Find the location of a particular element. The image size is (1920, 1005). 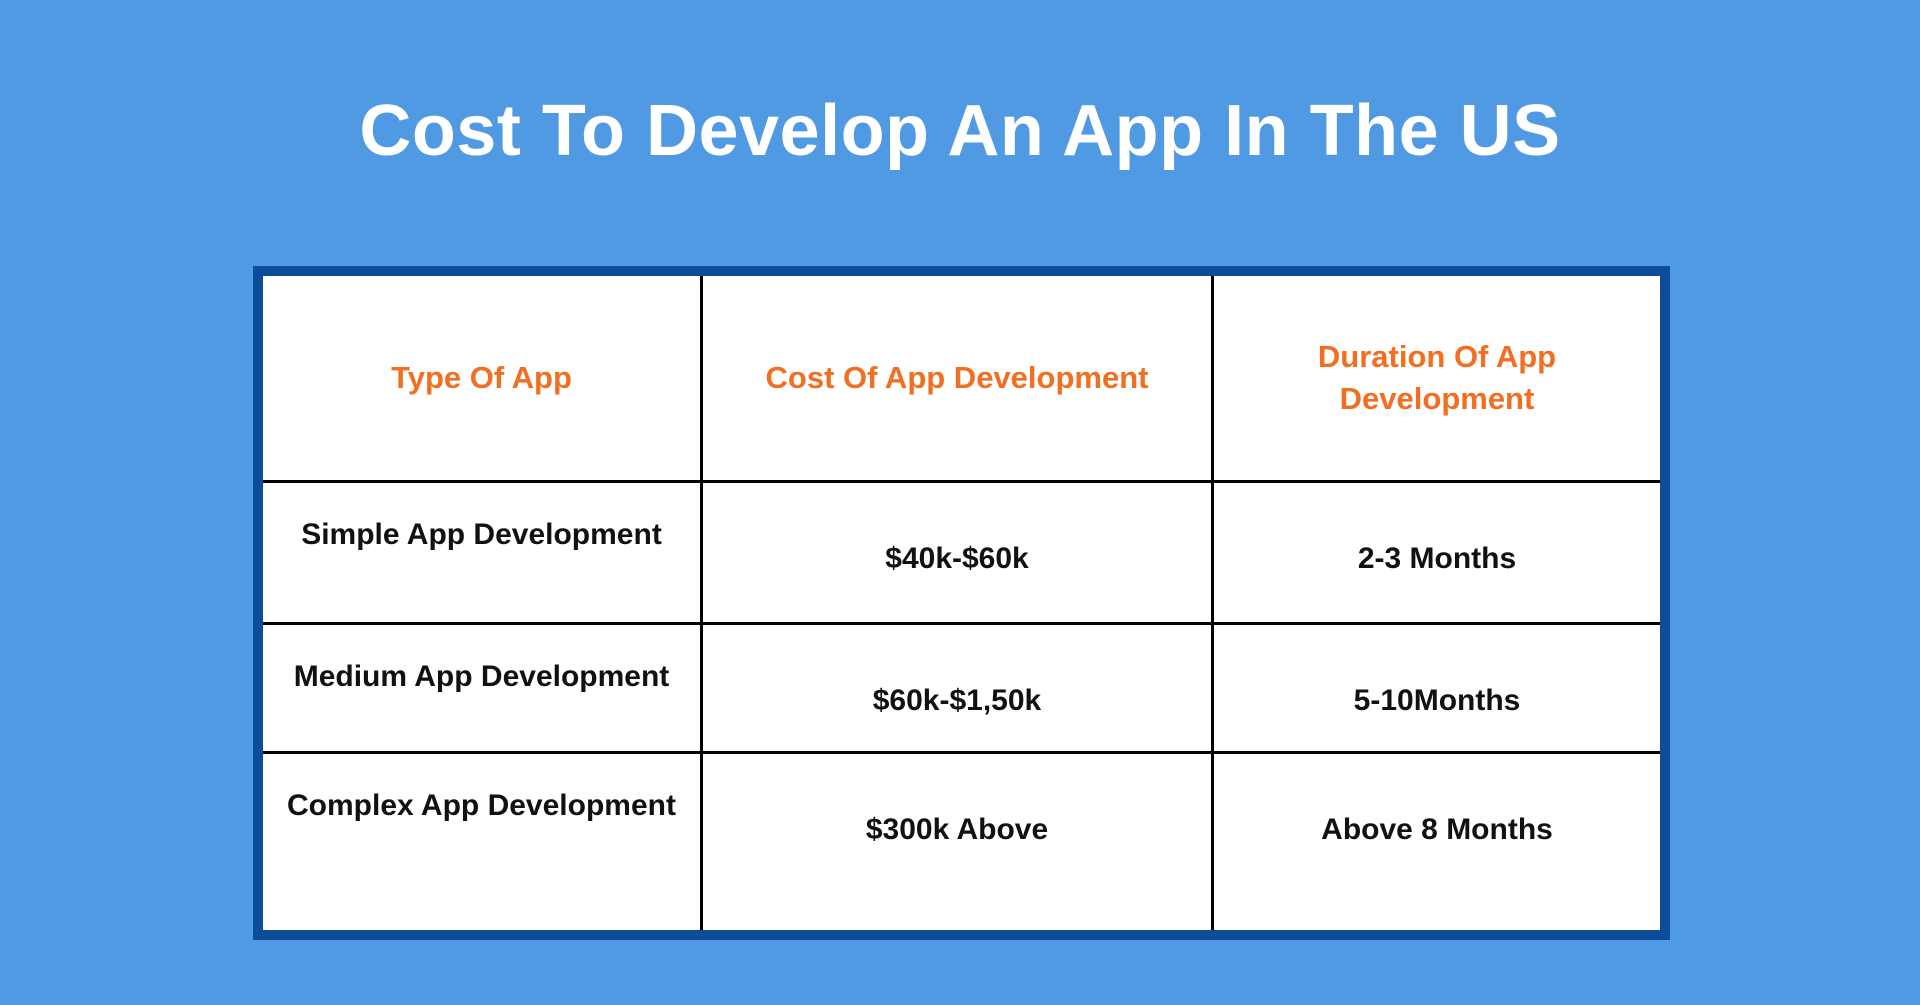

cell-text: $60k-$1,50k is located at coordinates (957, 700).